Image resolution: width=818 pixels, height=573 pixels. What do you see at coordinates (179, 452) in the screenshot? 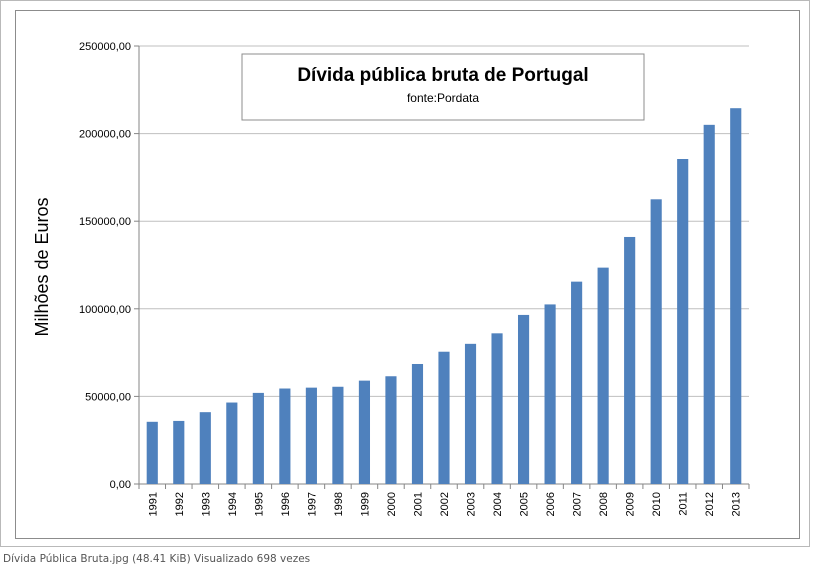
I see `bar-1992` at bounding box center [179, 452].